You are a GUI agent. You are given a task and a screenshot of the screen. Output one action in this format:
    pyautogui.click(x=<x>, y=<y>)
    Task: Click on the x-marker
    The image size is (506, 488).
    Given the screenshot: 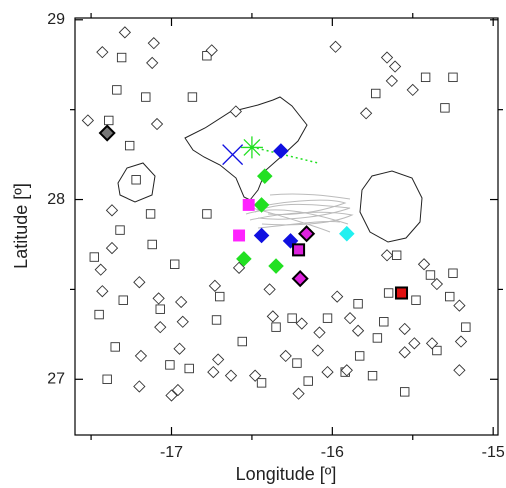 What is the action you would take?
    pyautogui.click(x=233, y=155)
    